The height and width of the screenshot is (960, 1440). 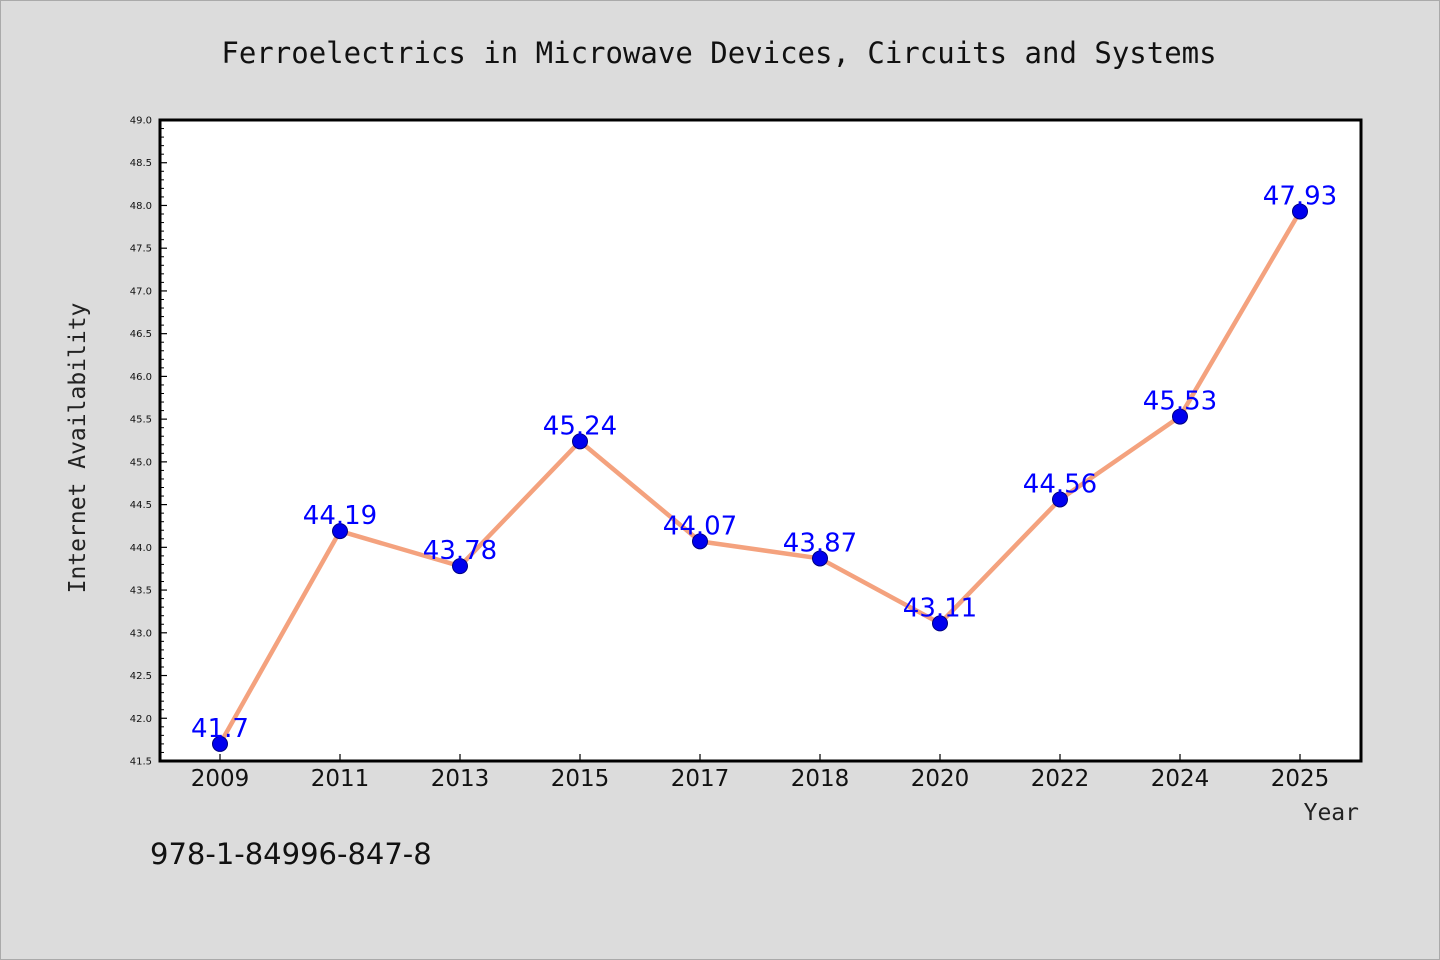 What do you see at coordinates (141, 121) in the screenshot?
I see `y-tick-label: 49.0` at bounding box center [141, 121].